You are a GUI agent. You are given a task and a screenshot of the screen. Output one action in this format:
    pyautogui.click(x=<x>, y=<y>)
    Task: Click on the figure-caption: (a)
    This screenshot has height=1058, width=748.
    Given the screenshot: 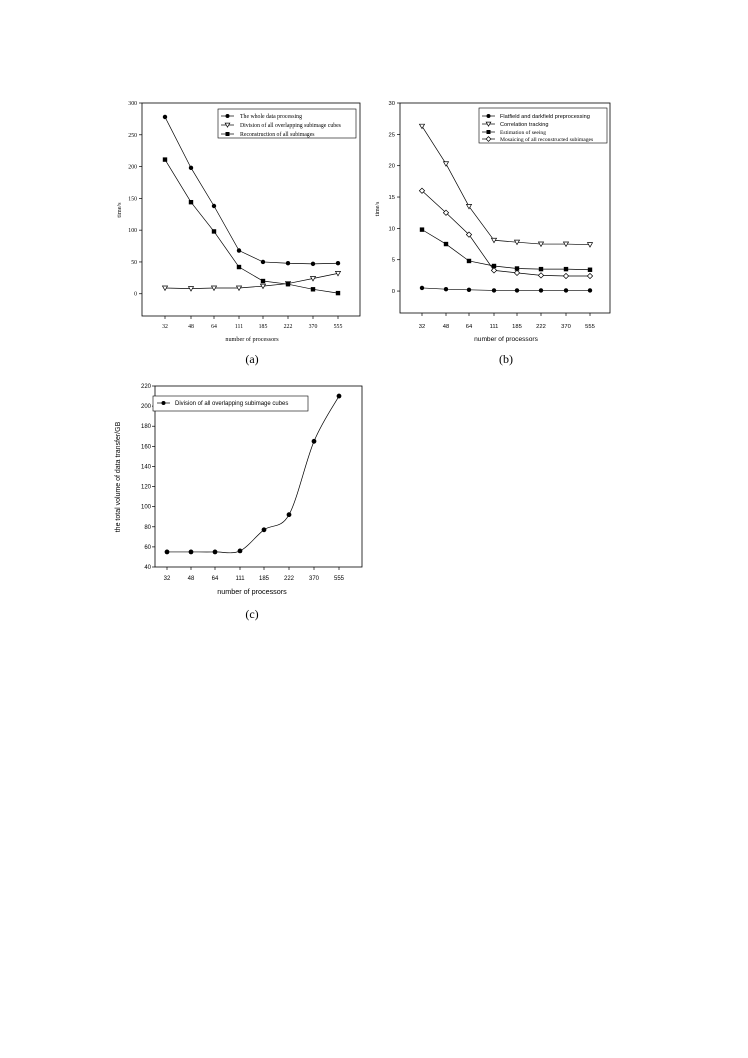 What is the action you would take?
    pyautogui.click(x=251, y=359)
    